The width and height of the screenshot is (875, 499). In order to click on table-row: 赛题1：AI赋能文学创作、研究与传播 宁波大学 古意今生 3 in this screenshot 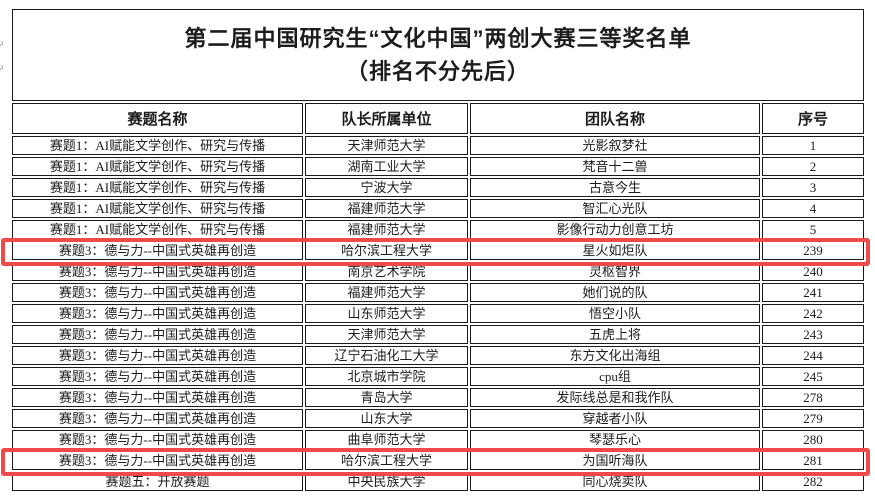, I will do `click(438, 187)`.